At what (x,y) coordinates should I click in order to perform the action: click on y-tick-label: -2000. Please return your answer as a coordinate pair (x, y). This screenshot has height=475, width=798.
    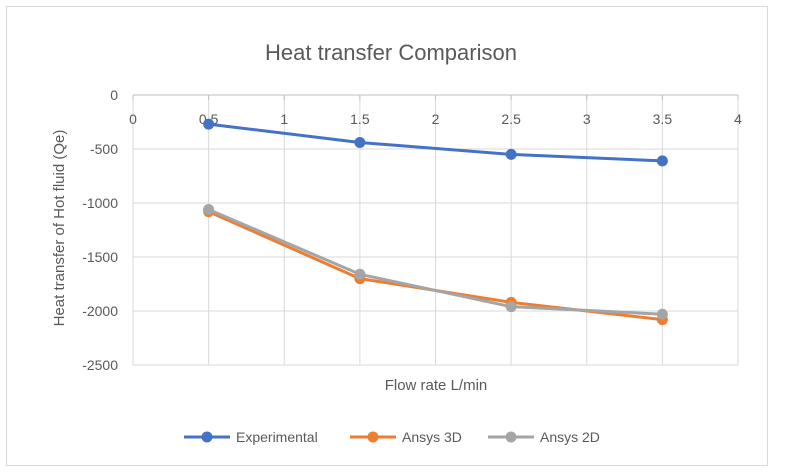
    Looking at the image, I should click on (100, 311).